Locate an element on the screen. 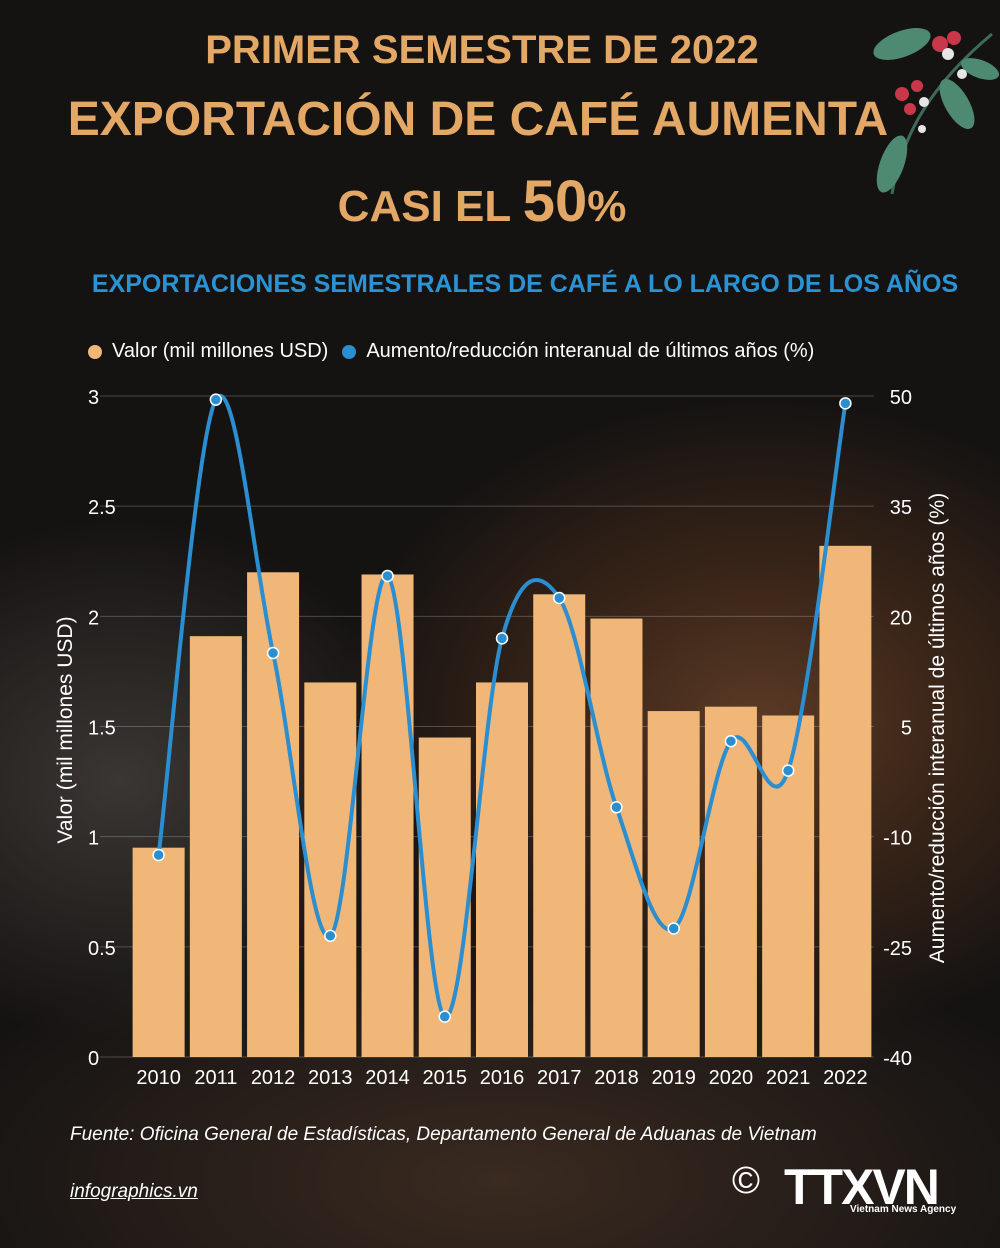 The width and height of the screenshot is (1000, 1248). change-point-2021 is located at coordinates (788, 770).